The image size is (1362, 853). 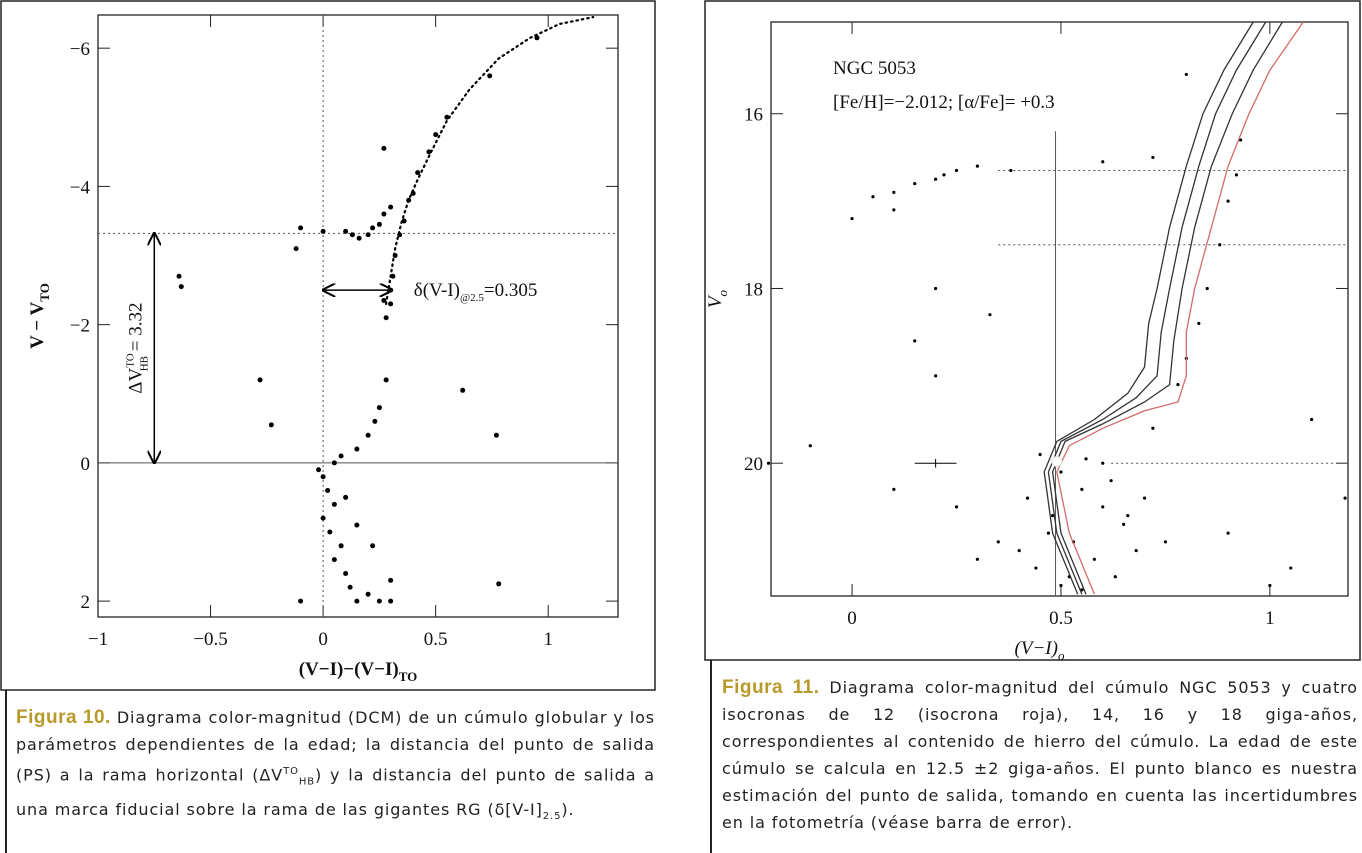 What do you see at coordinates (86, 602) in the screenshot?
I see `y-tick-label: 2` at bounding box center [86, 602].